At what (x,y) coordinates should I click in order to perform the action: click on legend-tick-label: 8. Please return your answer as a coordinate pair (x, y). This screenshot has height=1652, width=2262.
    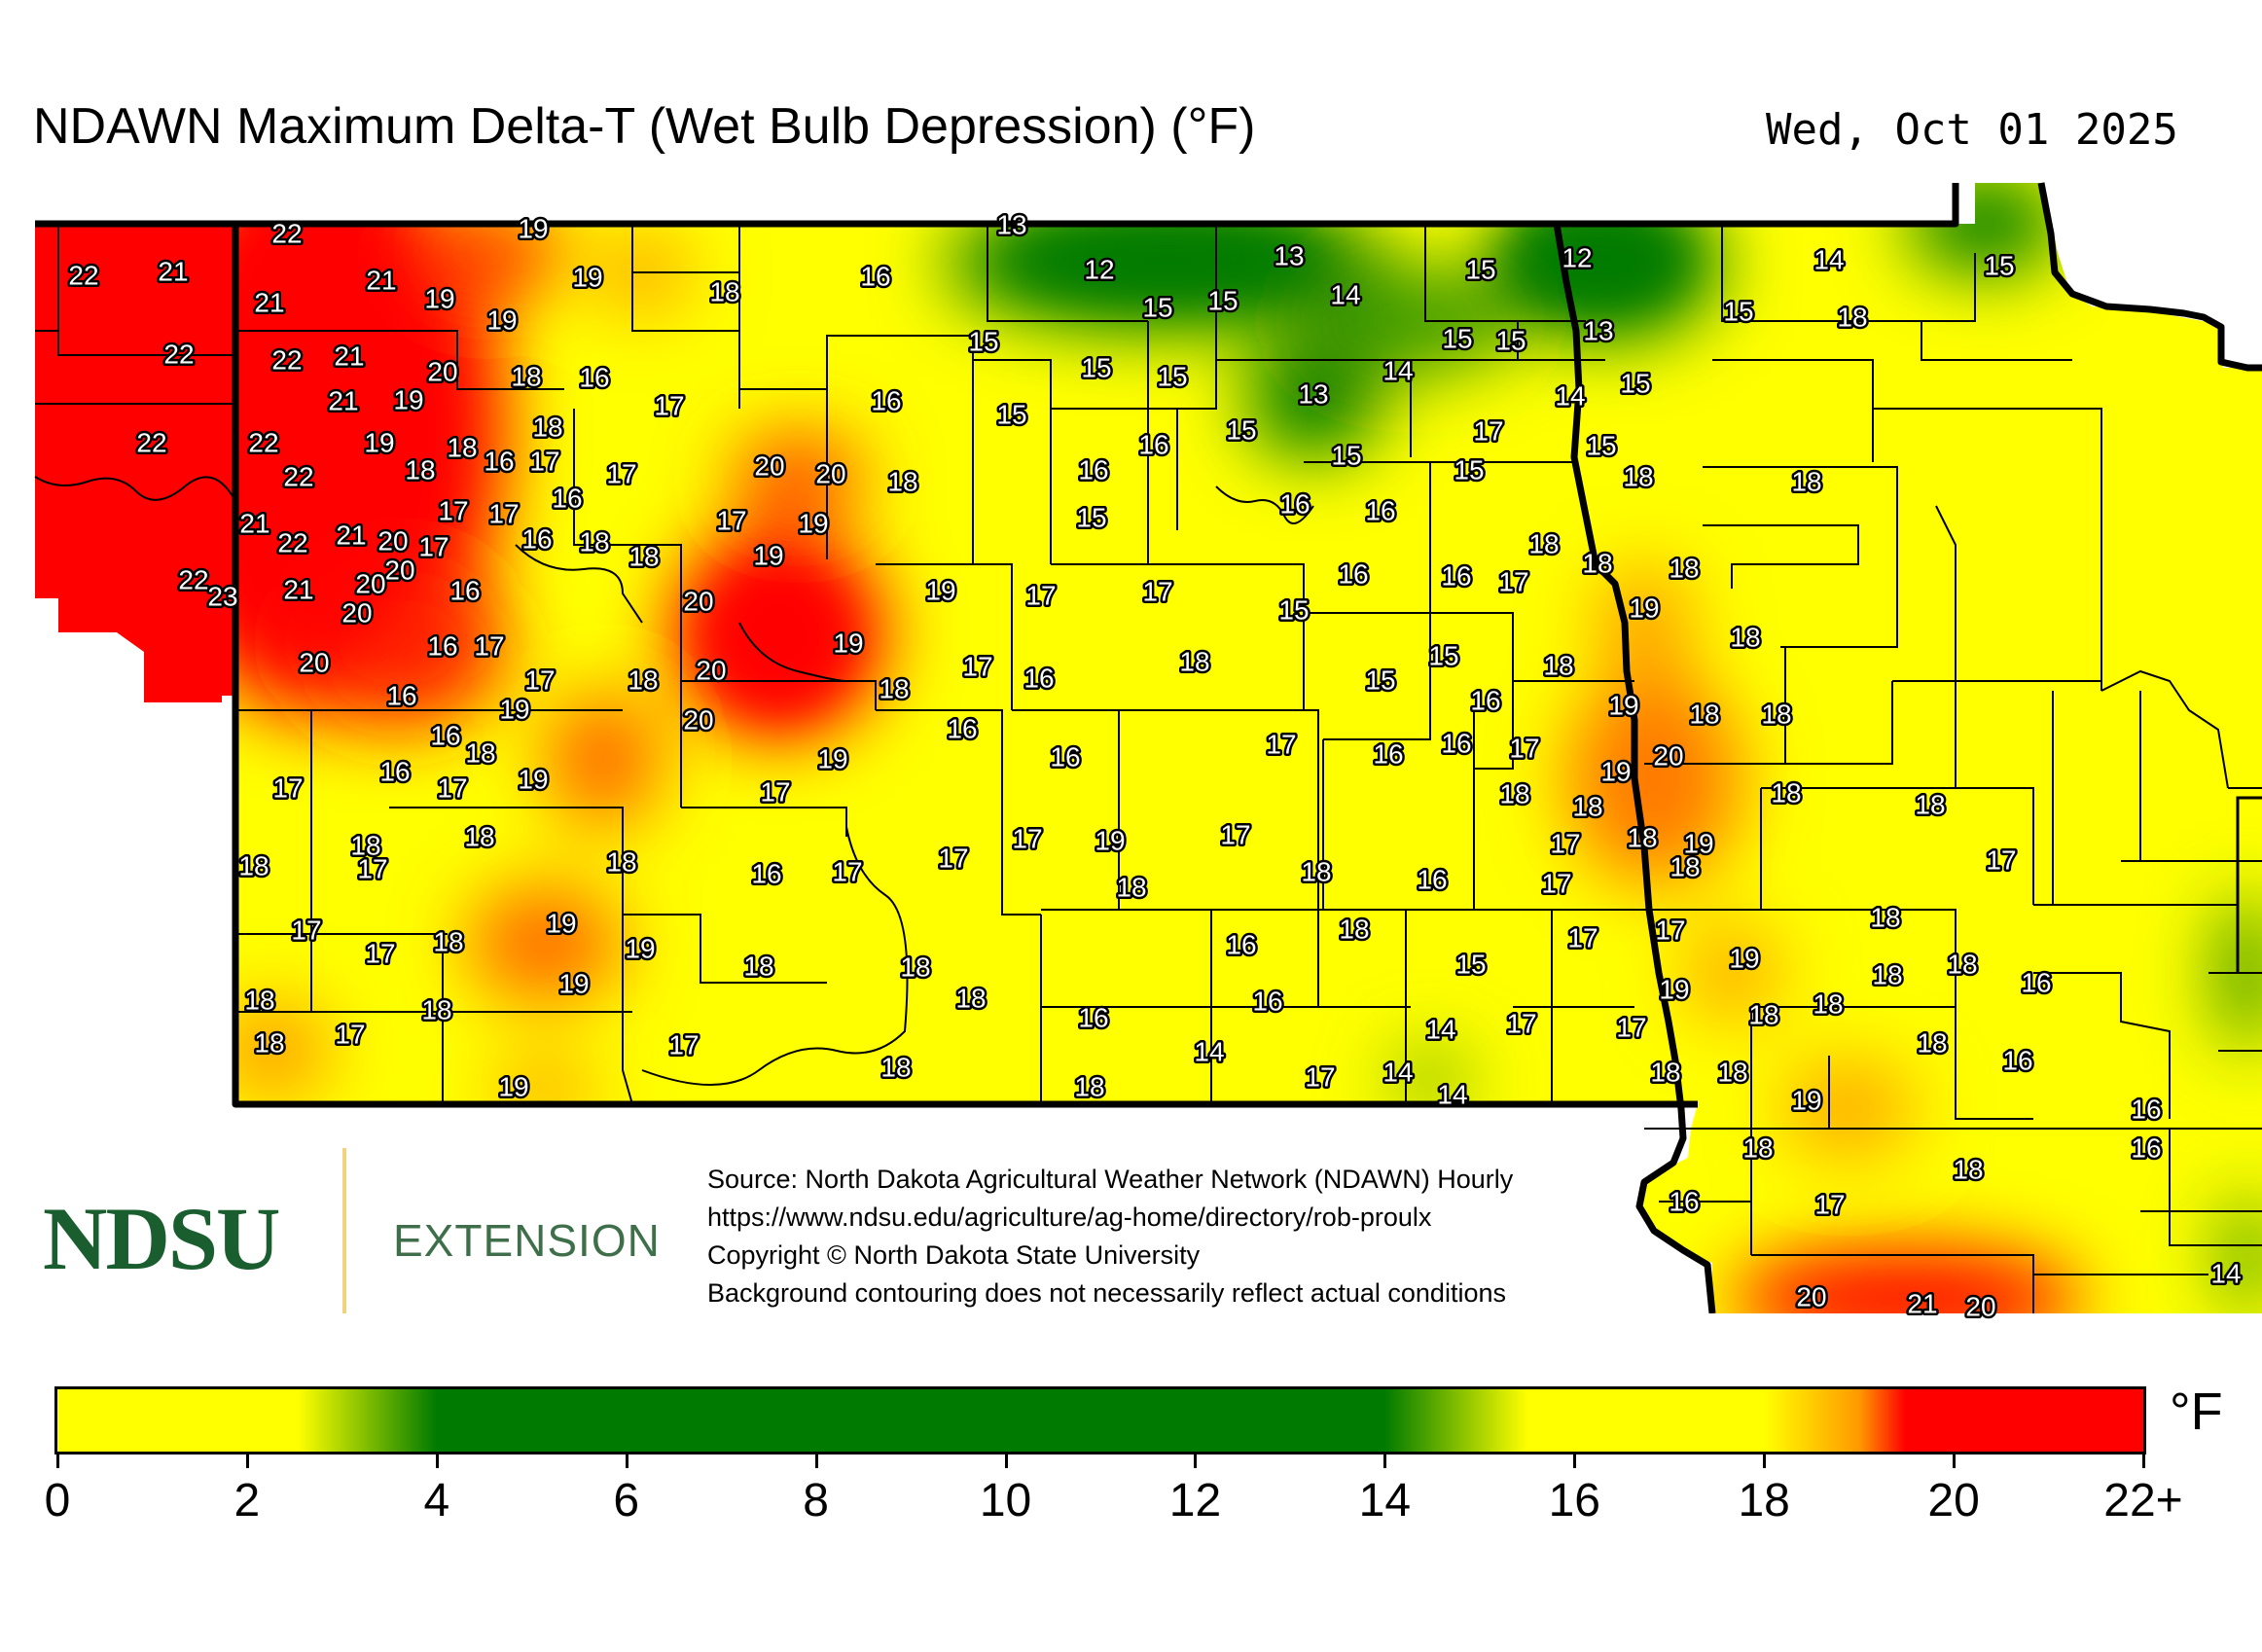
    Looking at the image, I should click on (816, 1500).